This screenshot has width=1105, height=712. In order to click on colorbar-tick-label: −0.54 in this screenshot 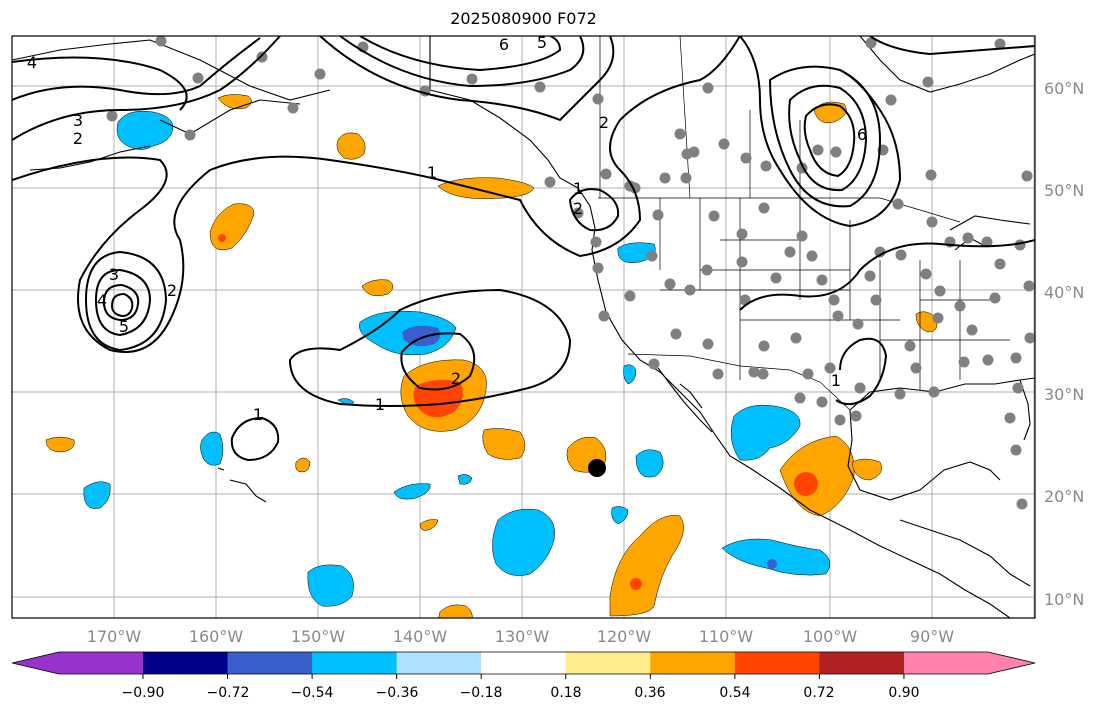, I will do `click(312, 693)`.